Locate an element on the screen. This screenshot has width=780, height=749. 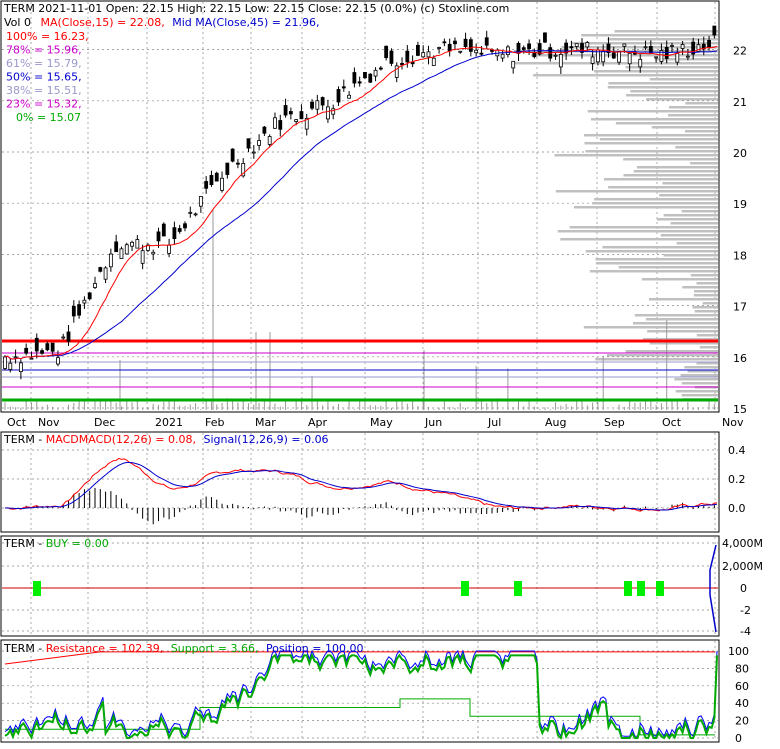
x-axis-label: Oct is located at coordinates (17, 422).